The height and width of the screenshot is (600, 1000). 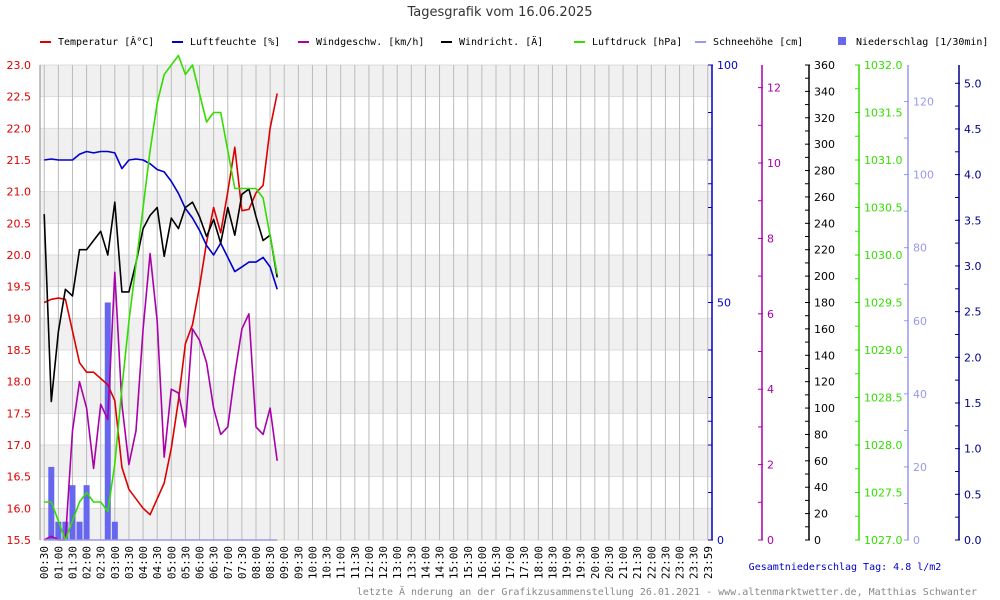 What do you see at coordinates (235, 42) in the screenshot?
I see `legend-label: Luftfeuchte [%]` at bounding box center [235, 42].